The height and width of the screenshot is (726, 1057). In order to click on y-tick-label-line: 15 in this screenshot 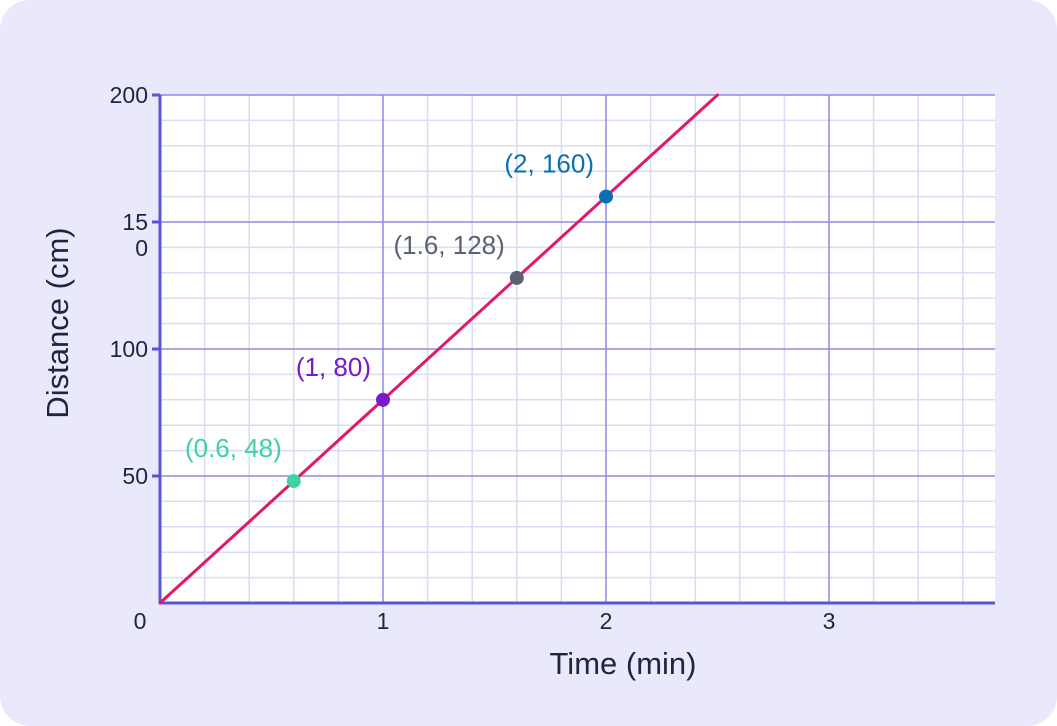, I will do `click(135, 222)`.